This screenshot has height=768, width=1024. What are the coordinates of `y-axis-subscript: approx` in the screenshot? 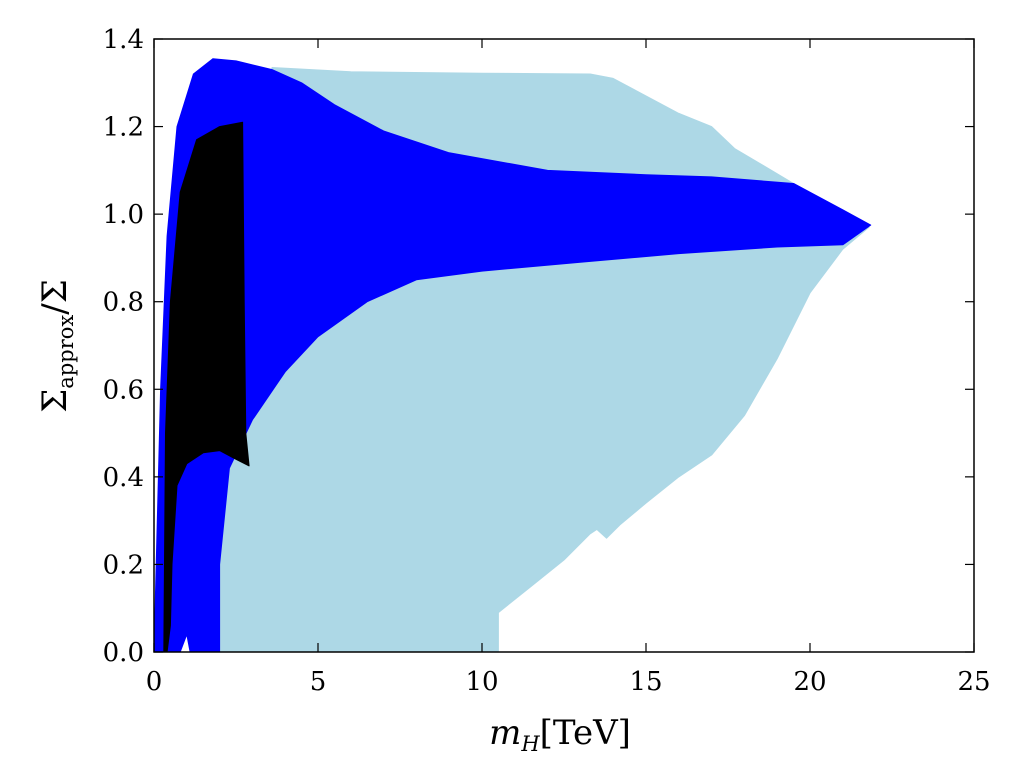 It's located at (66, 352).